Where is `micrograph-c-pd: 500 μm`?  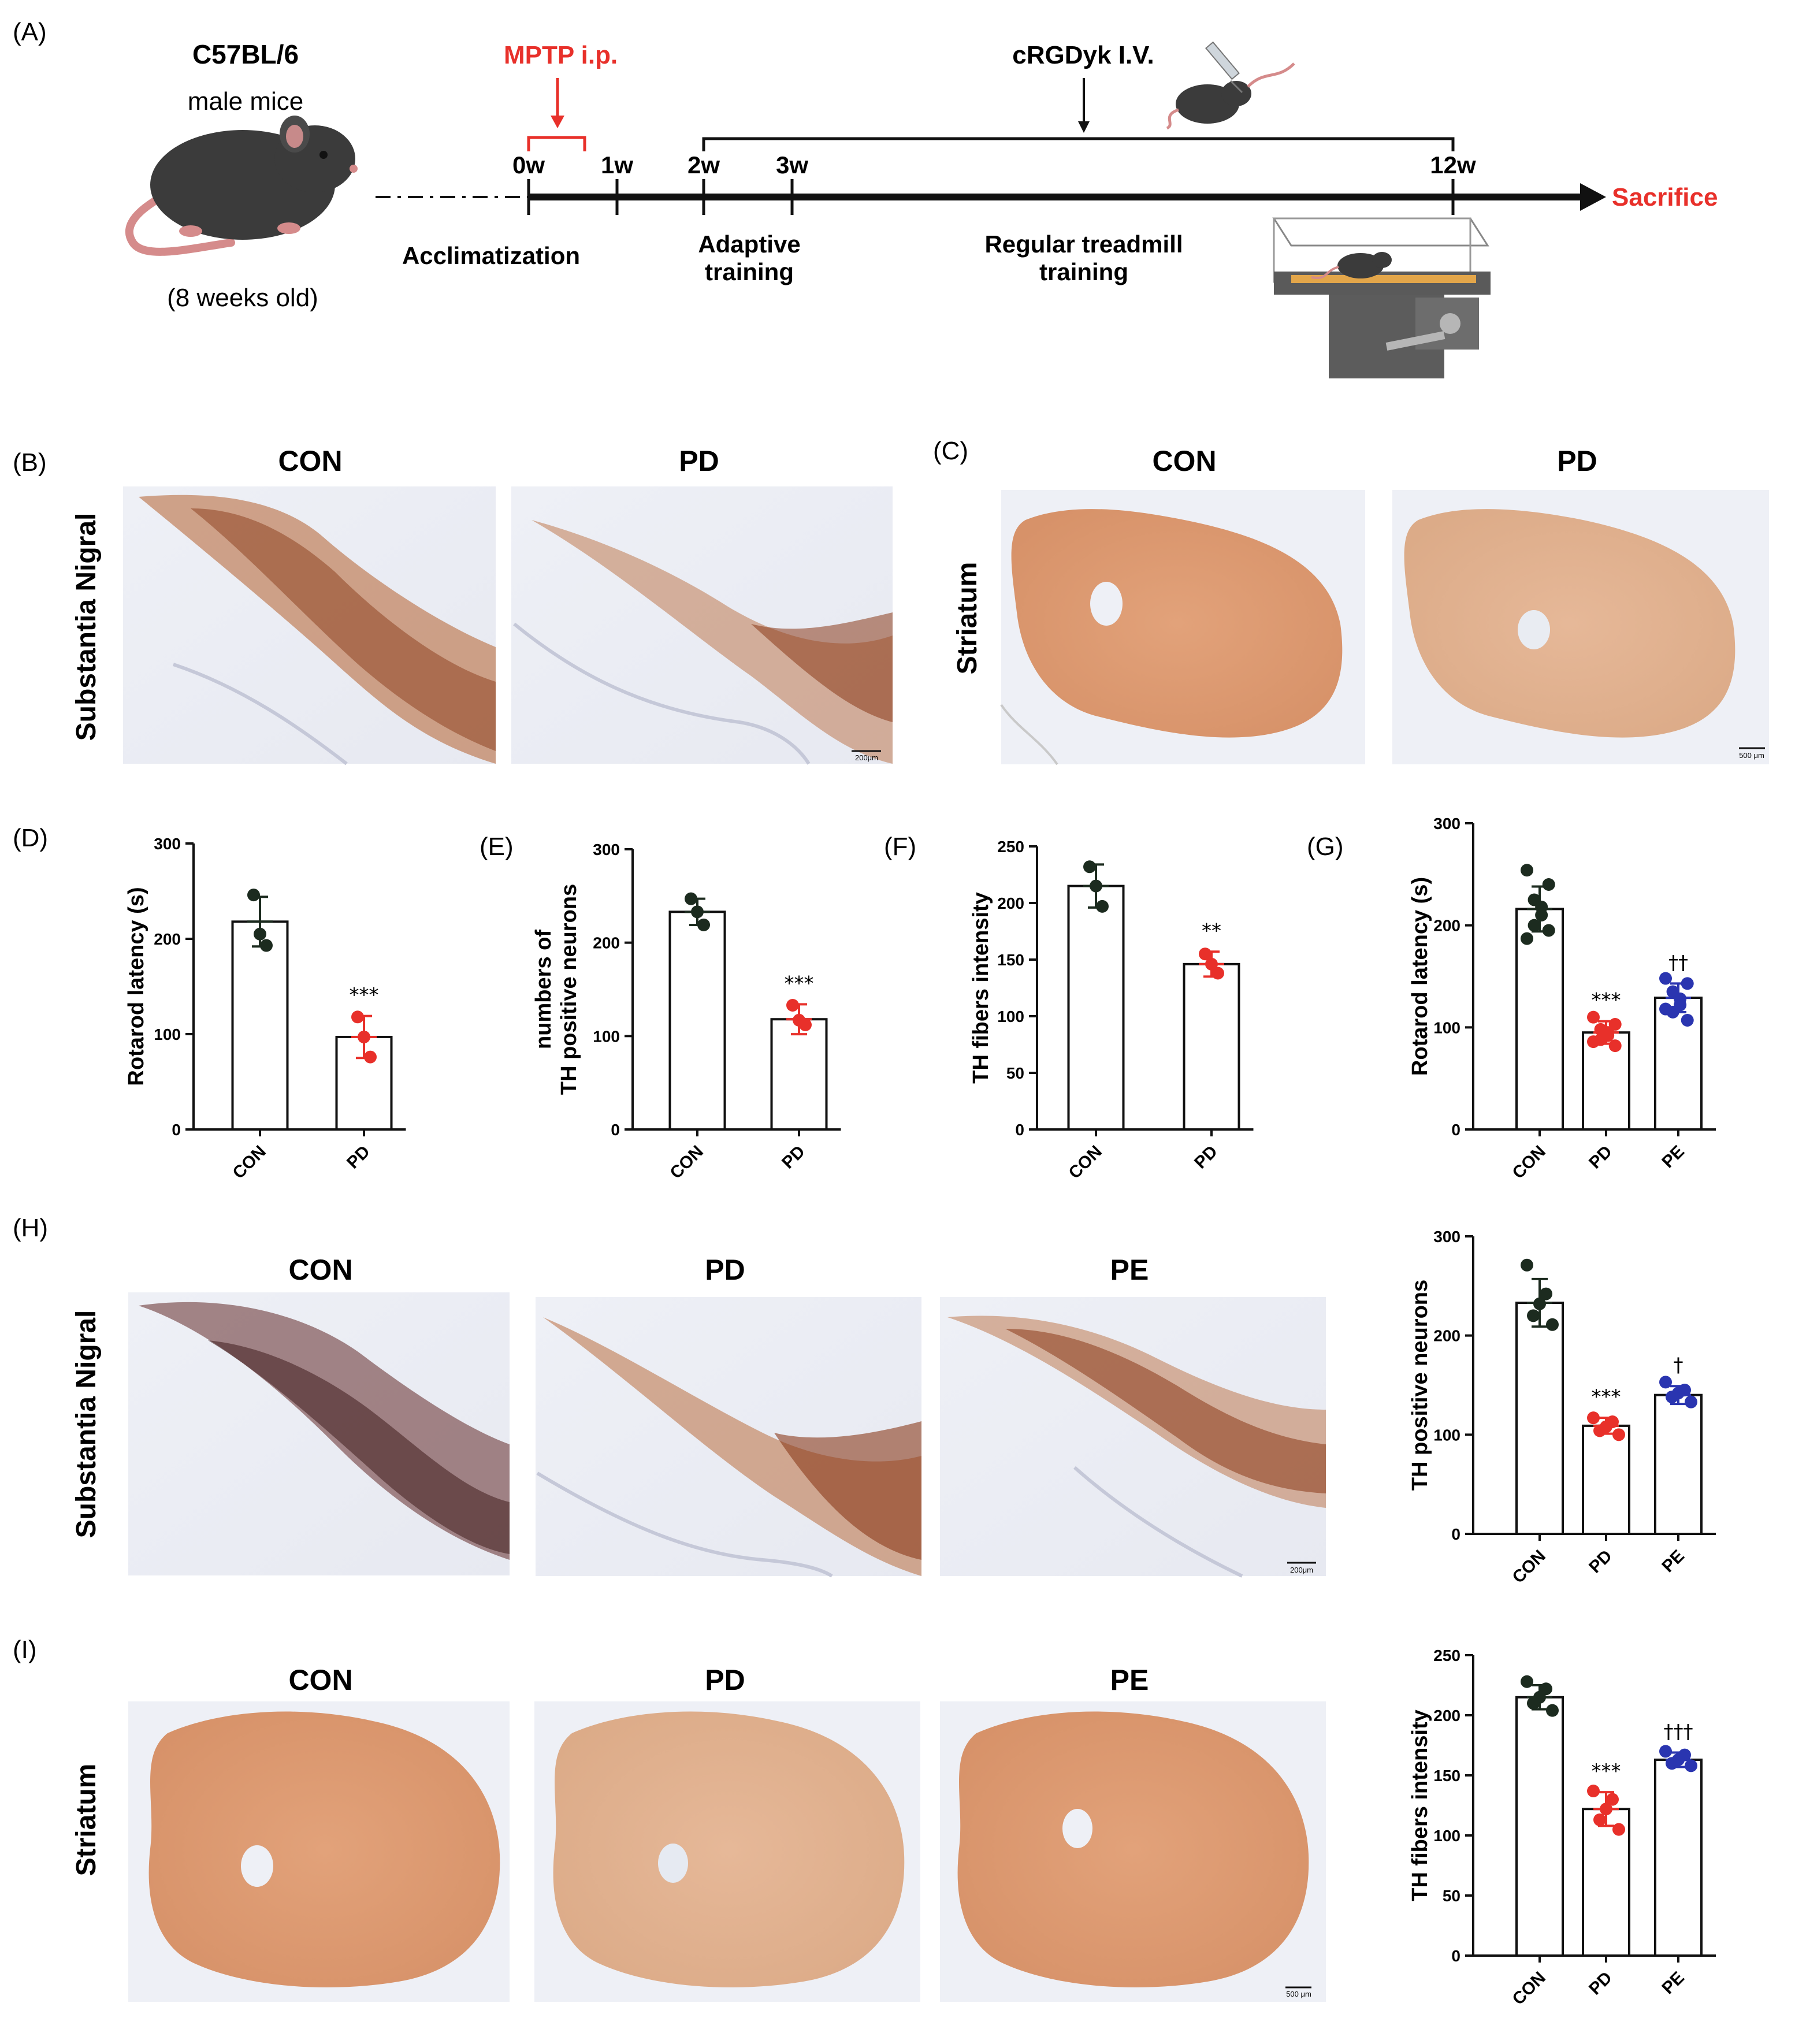
micrograph-c-pd: 500 μm is located at coordinates (1581, 627).